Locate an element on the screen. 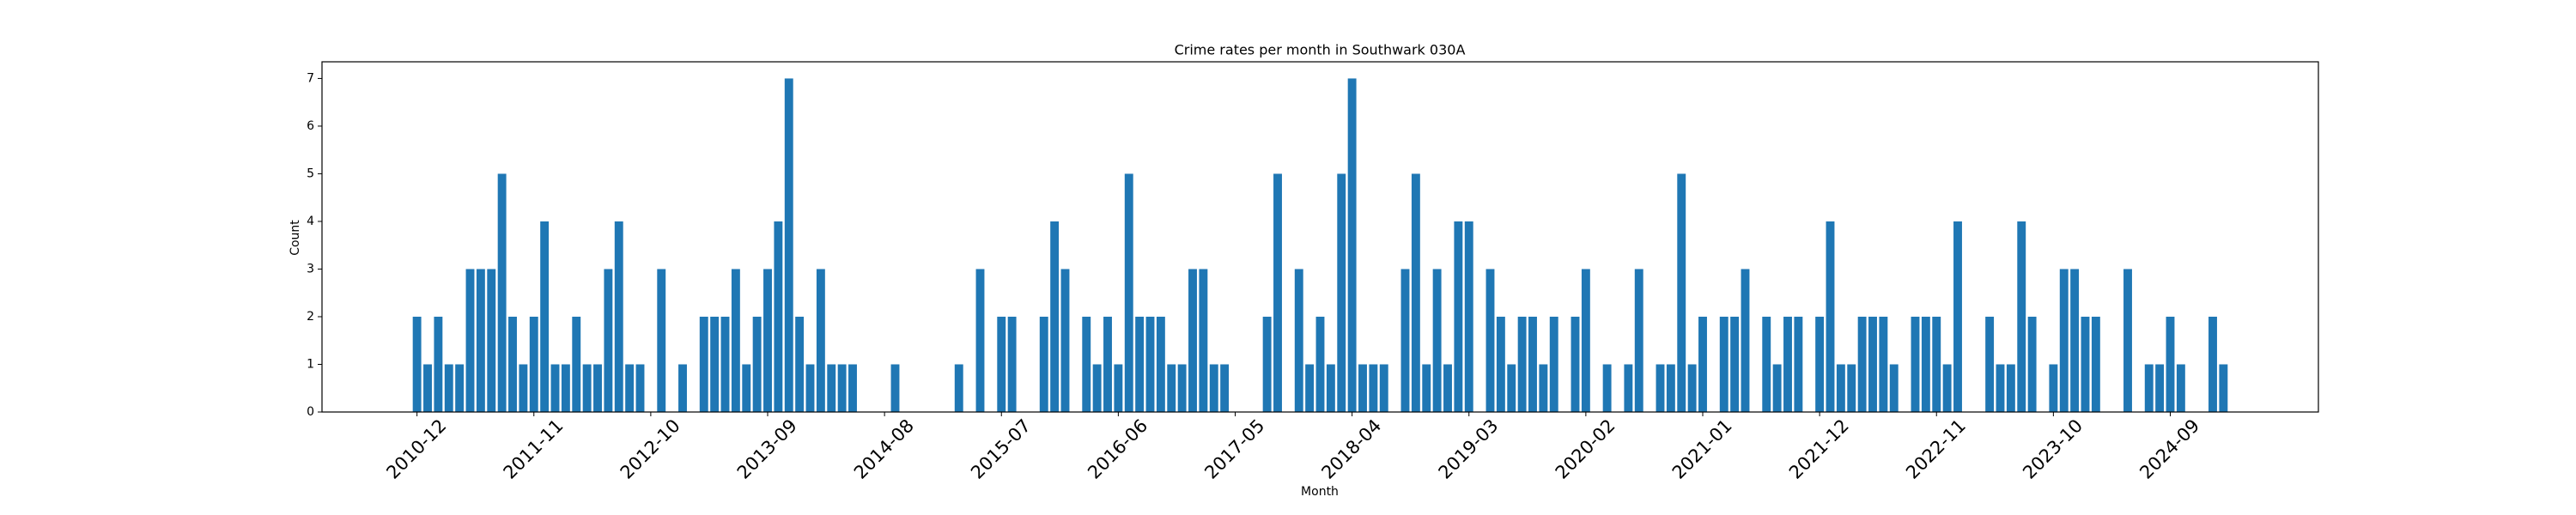 The width and height of the screenshot is (2576, 515). chart-title: Crime rates per month in Southwark 030A is located at coordinates (1320, 50).